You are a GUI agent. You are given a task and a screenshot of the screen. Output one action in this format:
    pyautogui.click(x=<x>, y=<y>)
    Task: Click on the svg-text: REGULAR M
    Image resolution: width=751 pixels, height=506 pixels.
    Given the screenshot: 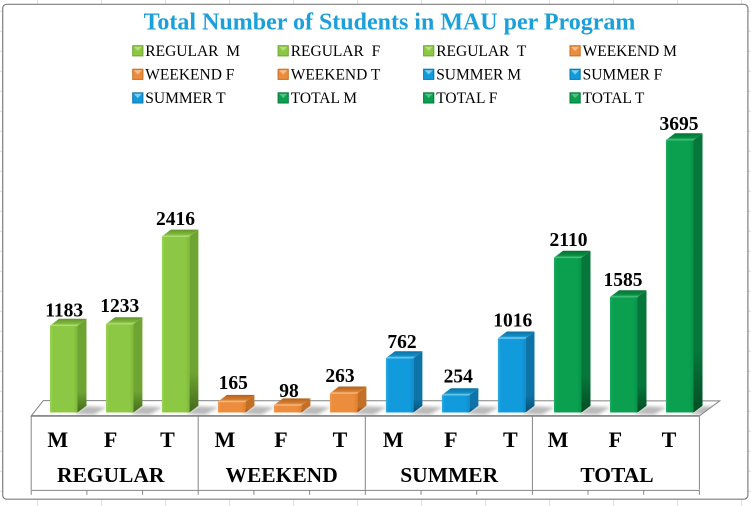 What is the action you would take?
    pyautogui.click(x=192, y=51)
    